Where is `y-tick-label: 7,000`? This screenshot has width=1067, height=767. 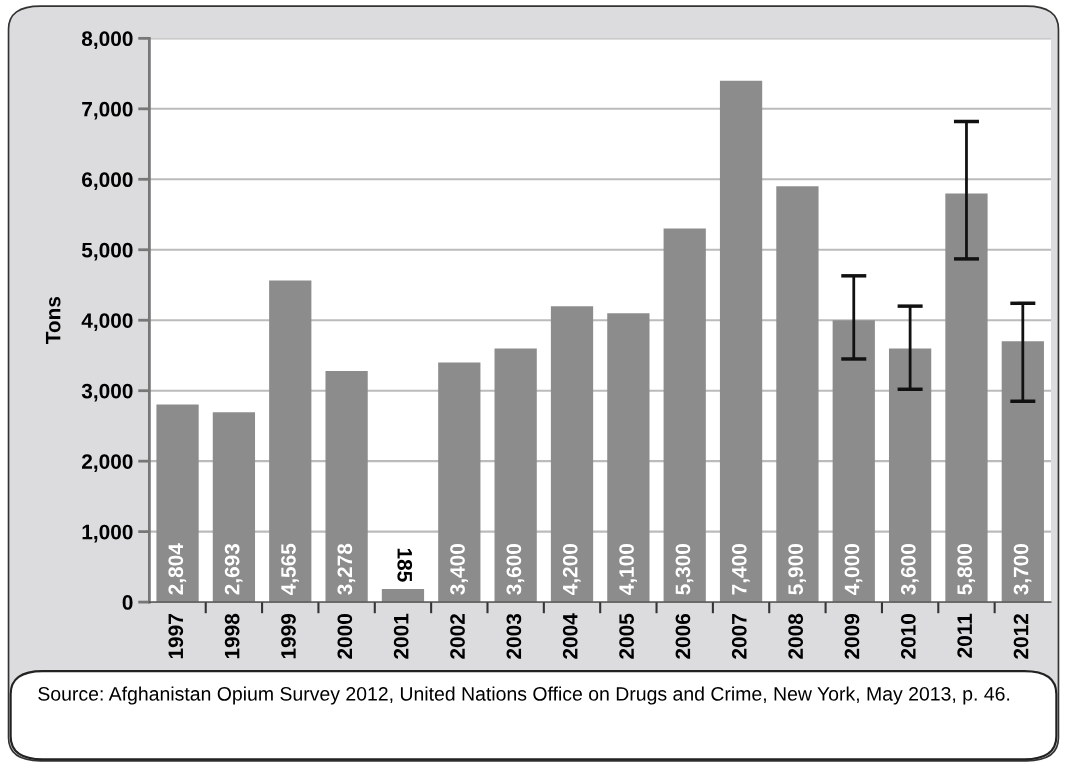 y-tick-label: 7,000 is located at coordinates (107, 110).